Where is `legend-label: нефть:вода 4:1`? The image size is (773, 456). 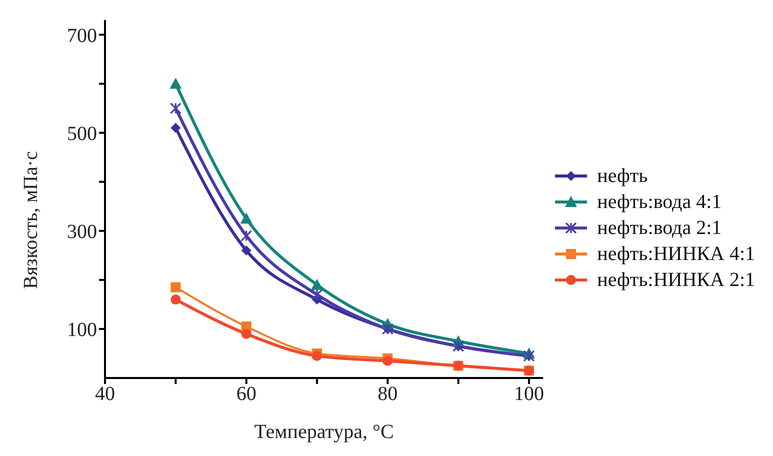
legend-label: нефть:вода 4:1 is located at coordinates (659, 202).